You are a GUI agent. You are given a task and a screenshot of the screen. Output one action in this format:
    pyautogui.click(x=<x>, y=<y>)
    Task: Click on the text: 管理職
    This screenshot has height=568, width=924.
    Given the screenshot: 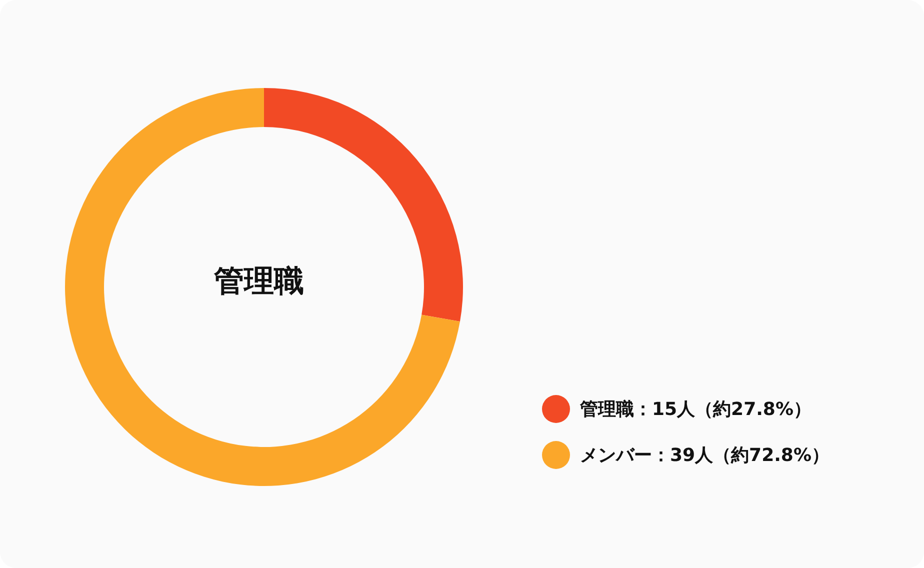 What is the action you would take?
    pyautogui.click(x=258, y=282)
    